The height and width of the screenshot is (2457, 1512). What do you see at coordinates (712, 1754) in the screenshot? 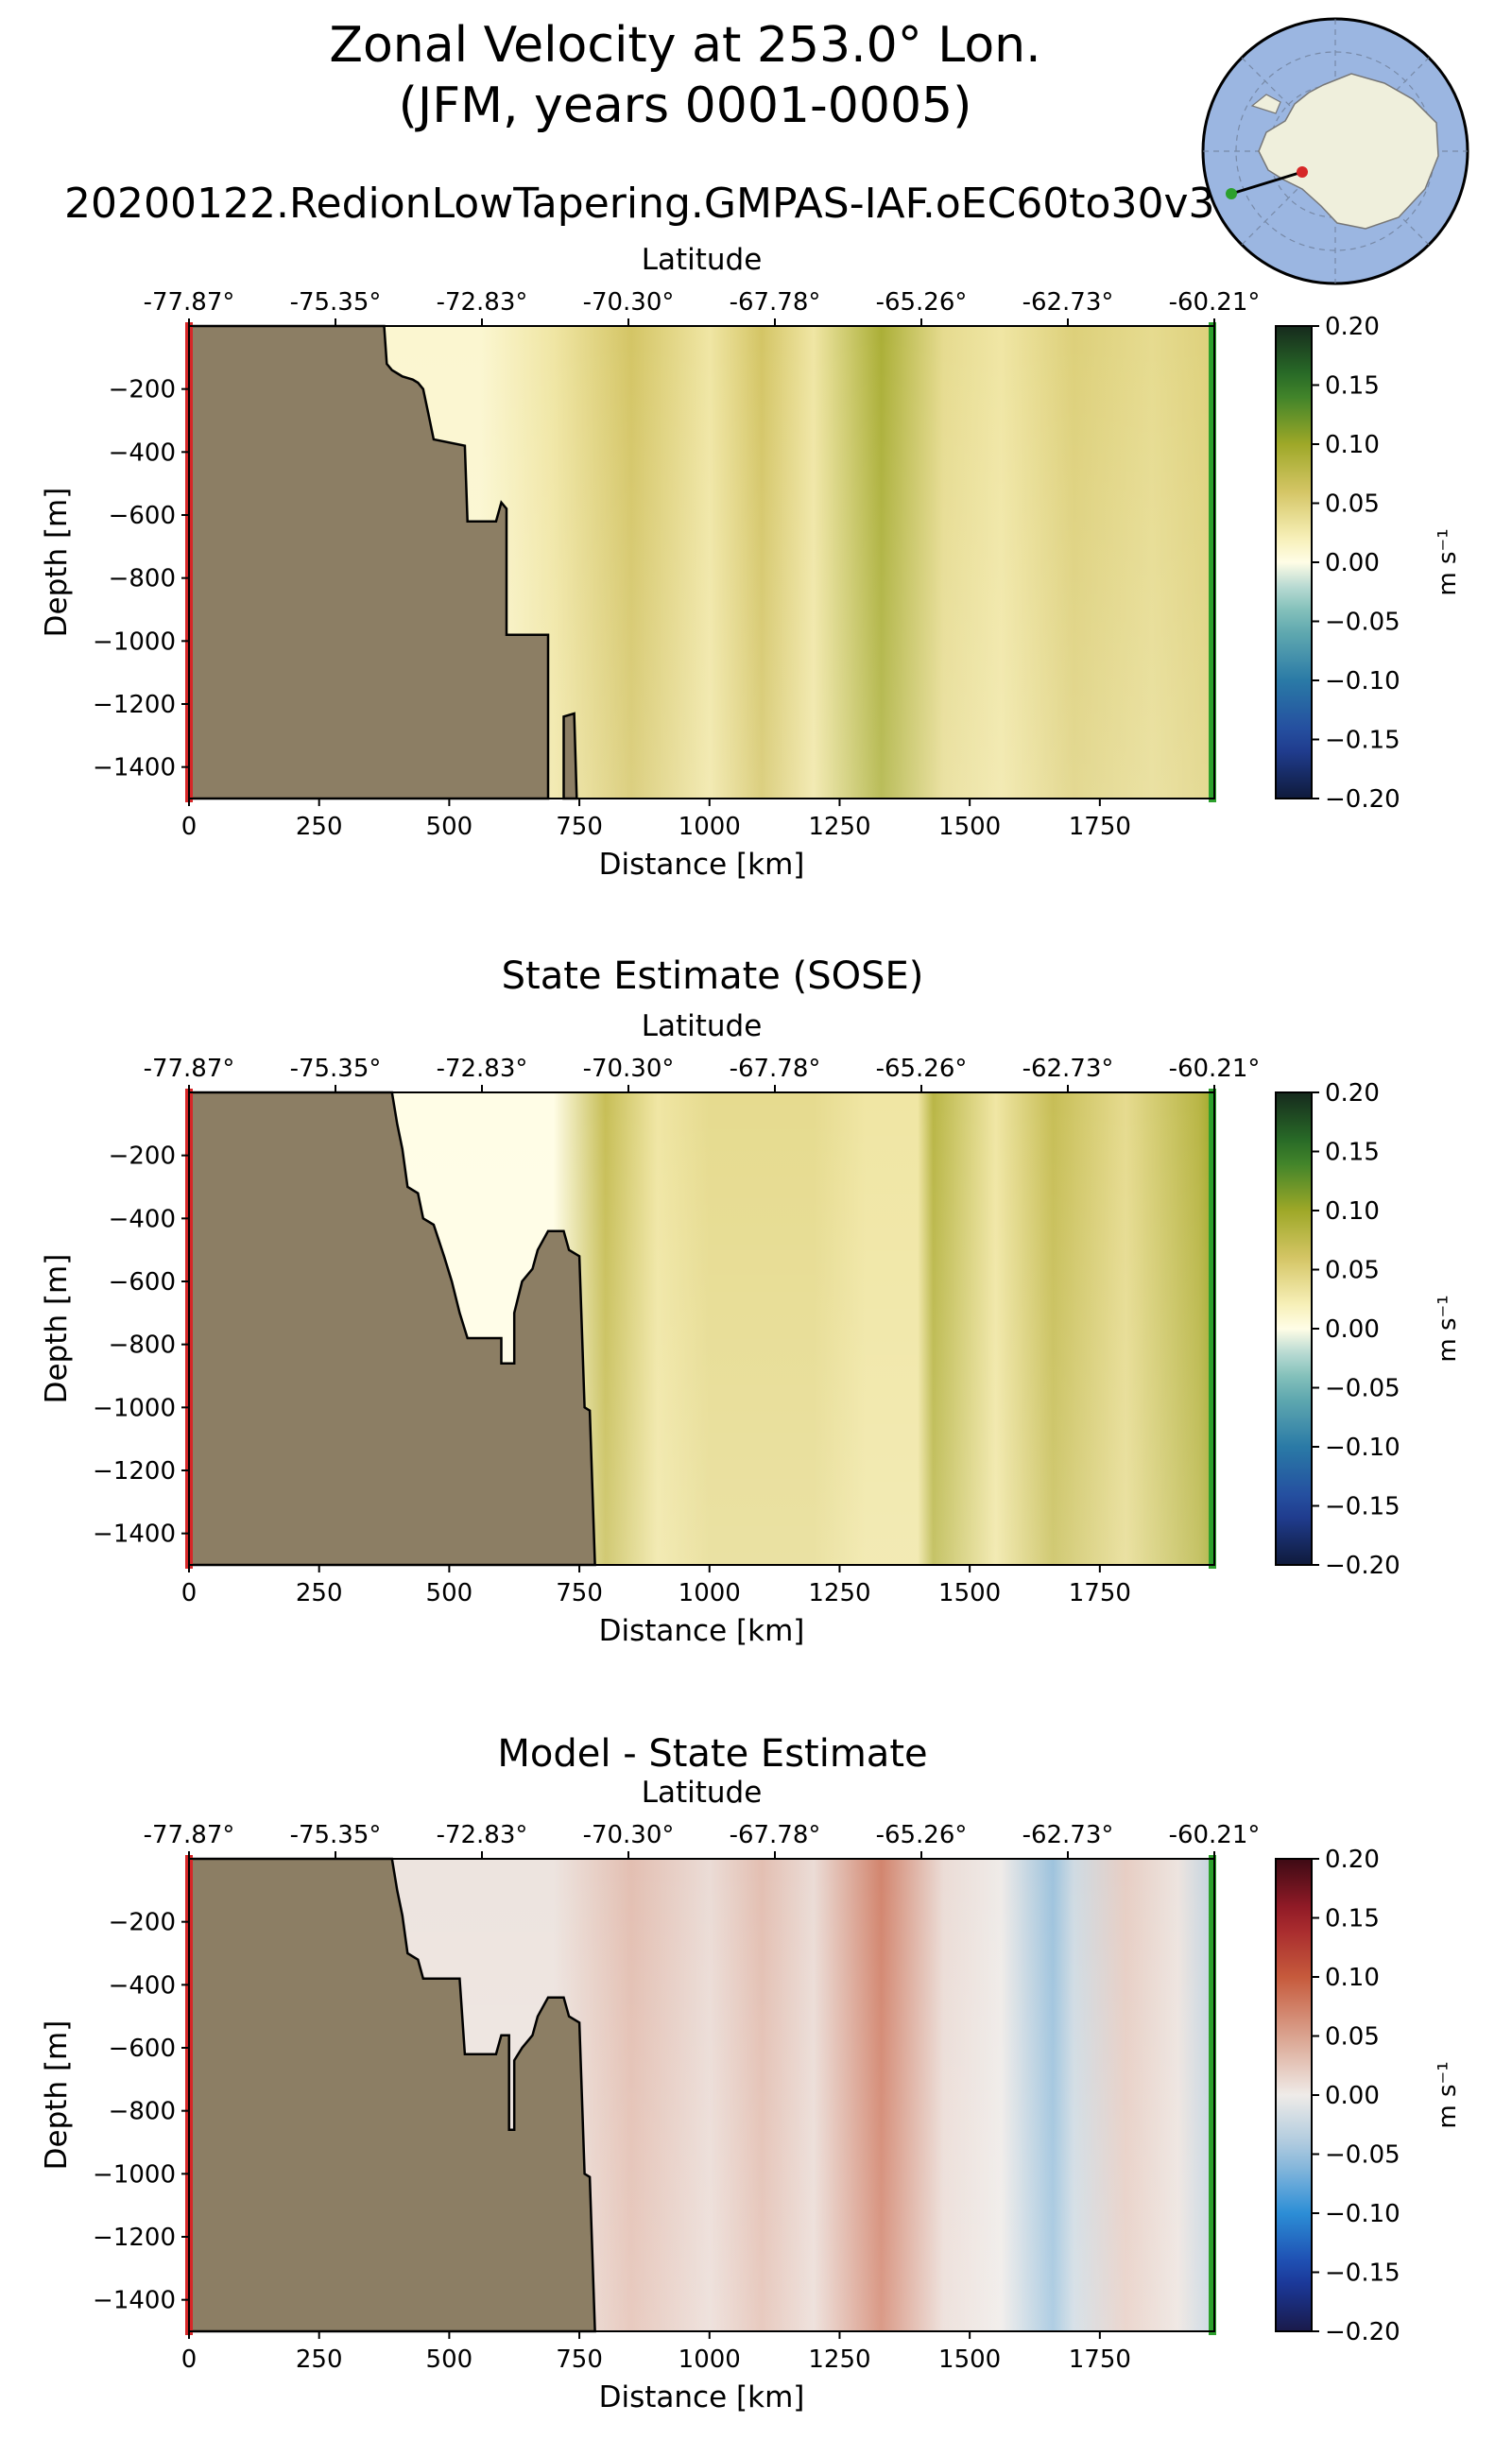
I see `panel-title-difference: Model - State Estimate` at bounding box center [712, 1754].